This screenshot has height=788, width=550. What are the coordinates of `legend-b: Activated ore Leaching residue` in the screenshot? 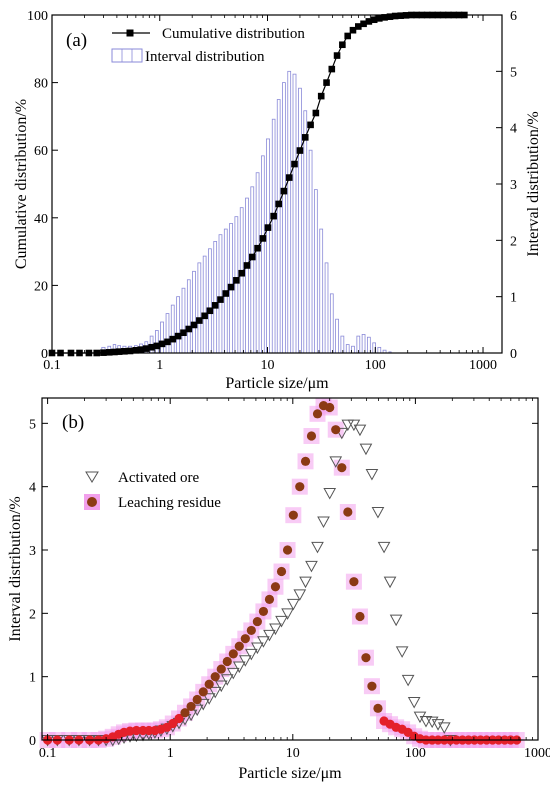 It's located at (152, 490).